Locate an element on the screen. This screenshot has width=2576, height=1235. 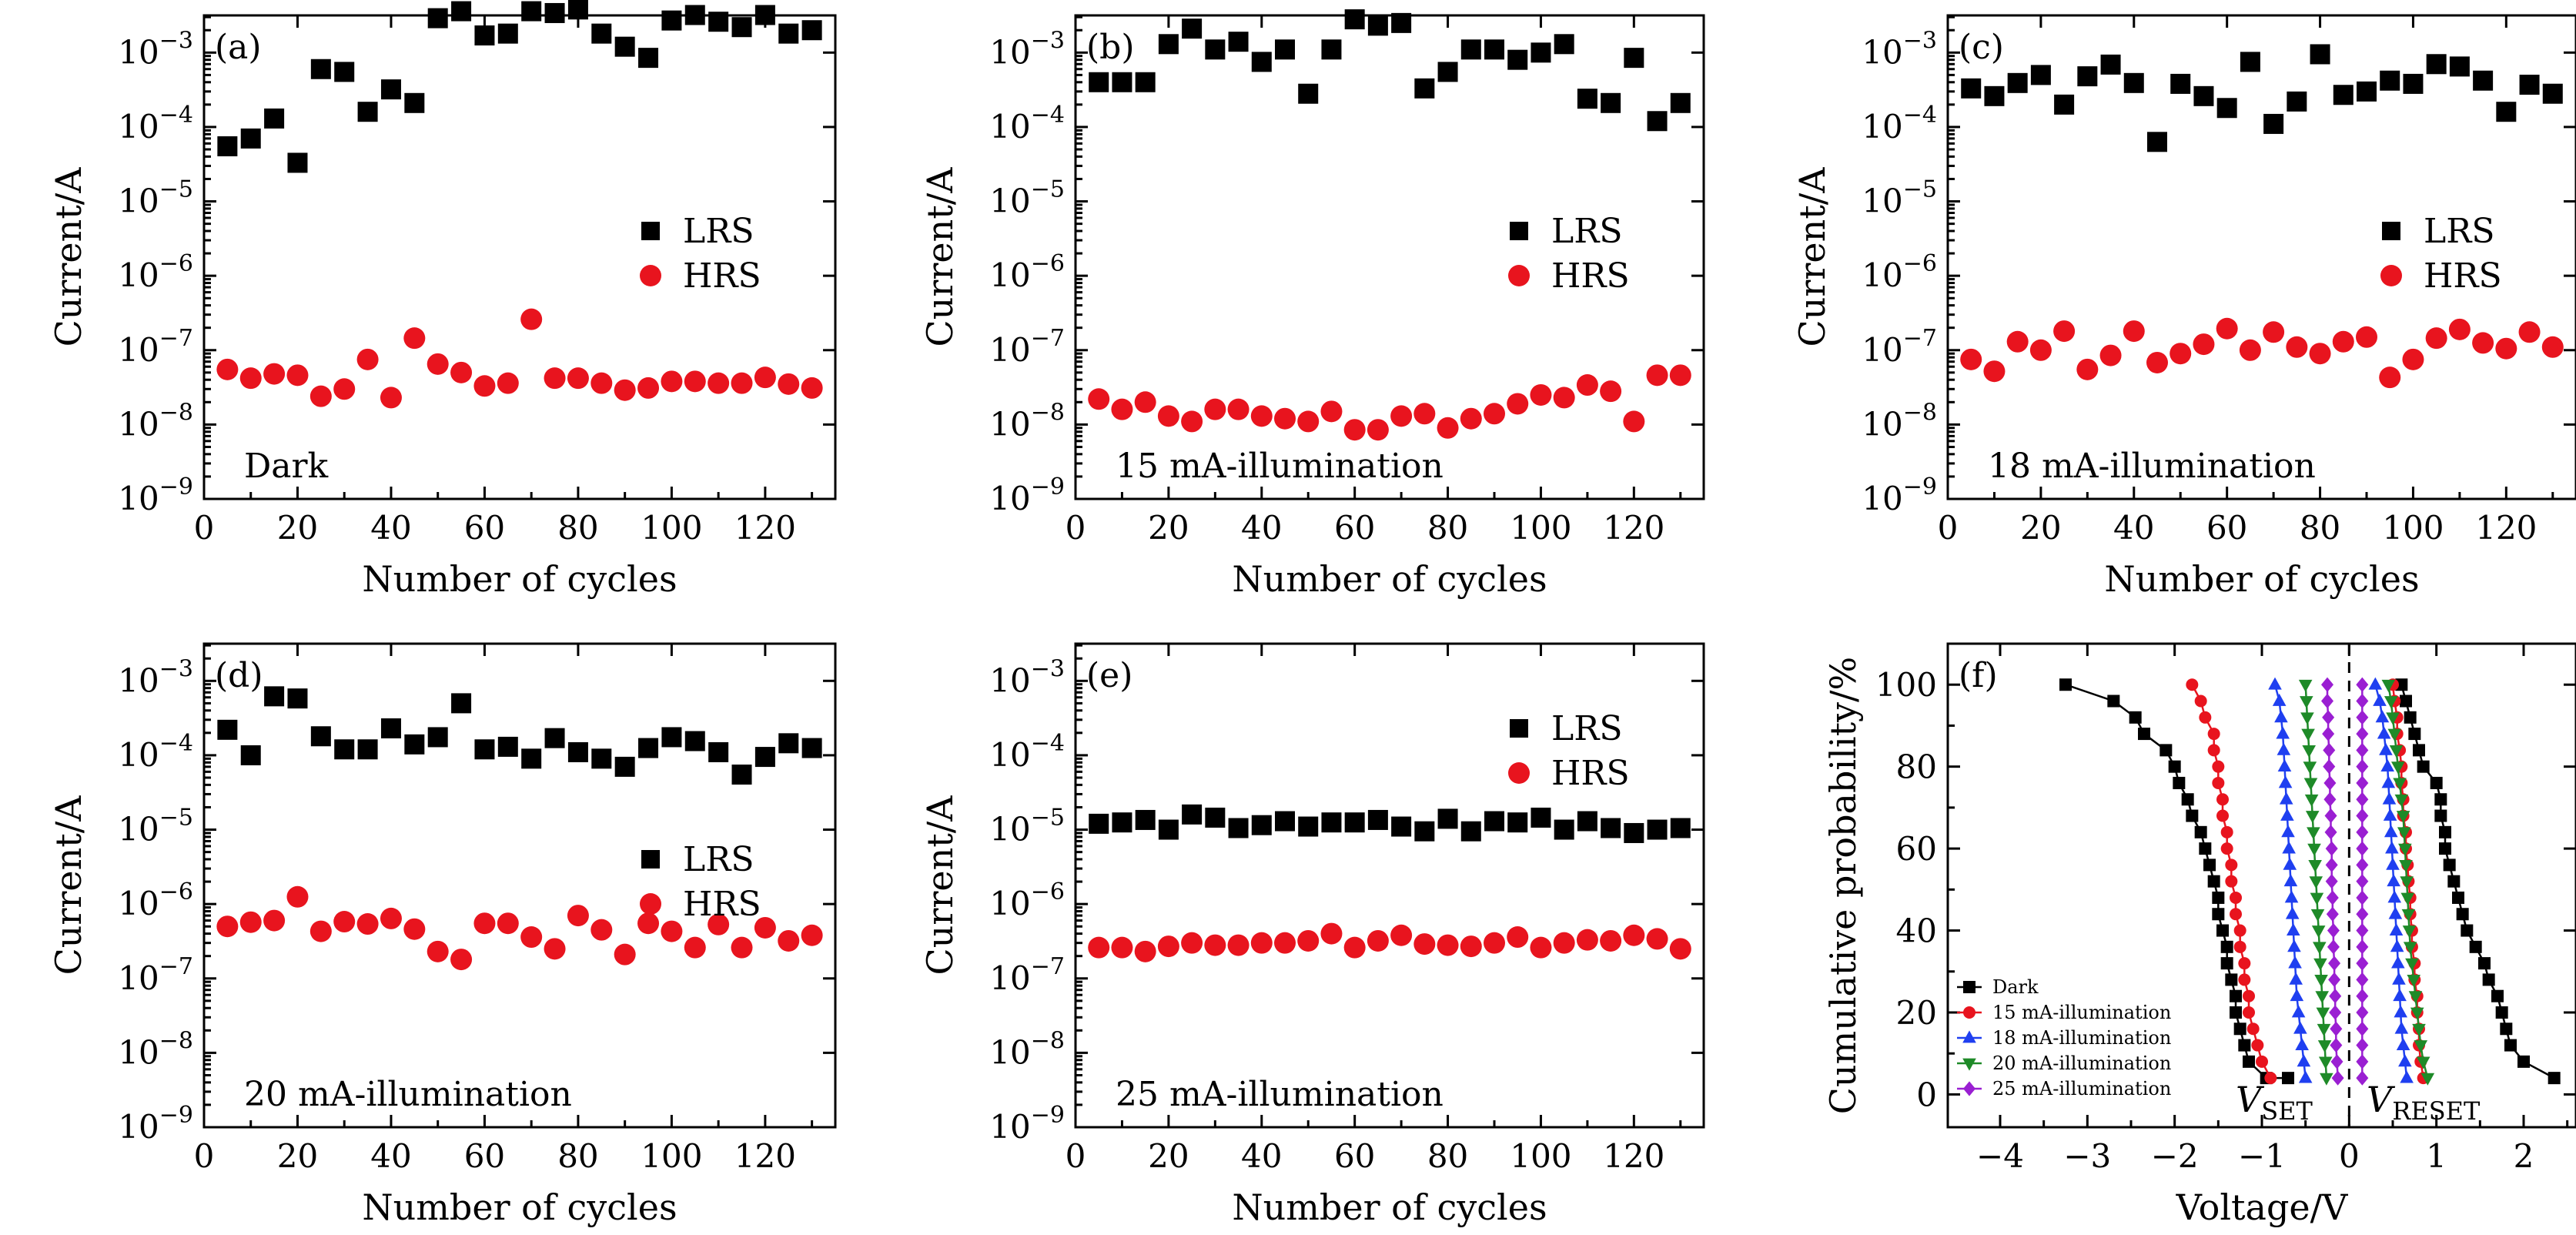
panel-label: (a) is located at coordinates (239, 47).